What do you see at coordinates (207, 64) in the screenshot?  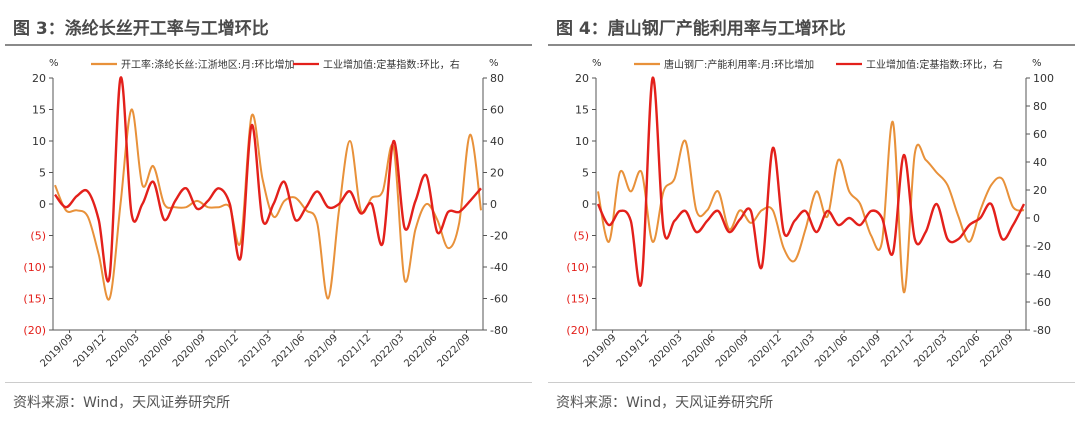 I see `legend-label: 开工率:涤纶长丝:江浙地区:月:环比增加` at bounding box center [207, 64].